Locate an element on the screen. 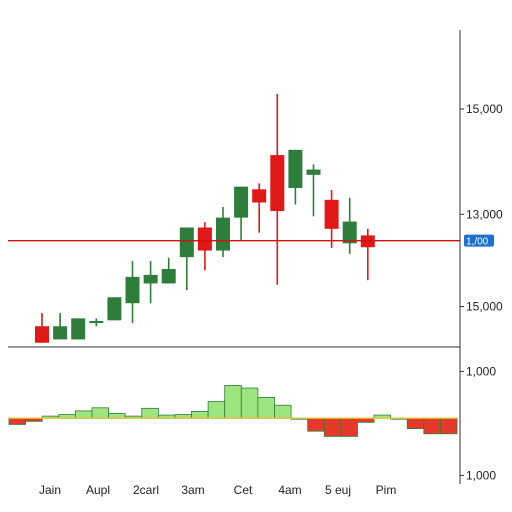  x-tick-label: Aupl is located at coordinates (98, 490).